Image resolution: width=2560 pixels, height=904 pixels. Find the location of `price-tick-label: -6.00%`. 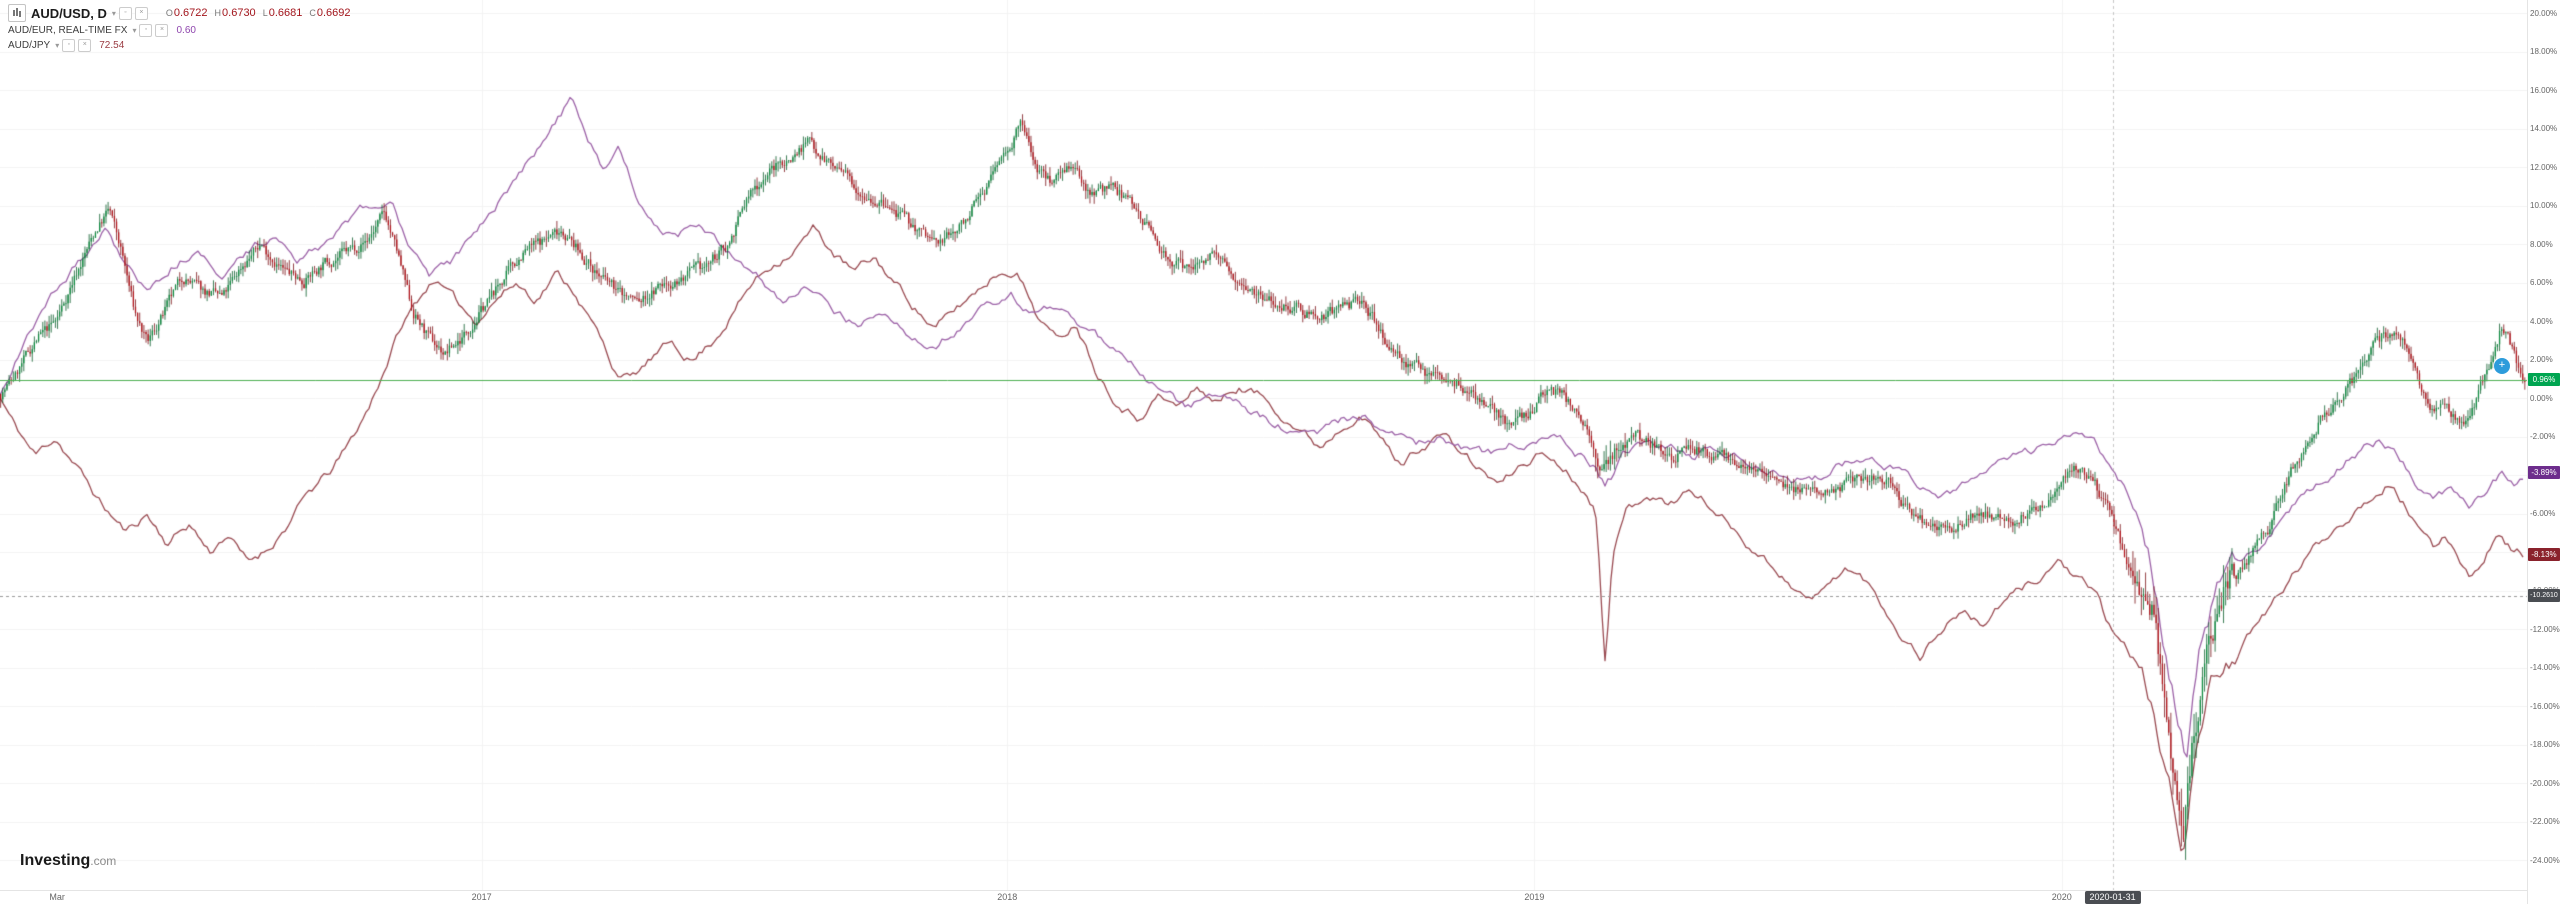

price-tick-label: -6.00% is located at coordinates (2543, 513).